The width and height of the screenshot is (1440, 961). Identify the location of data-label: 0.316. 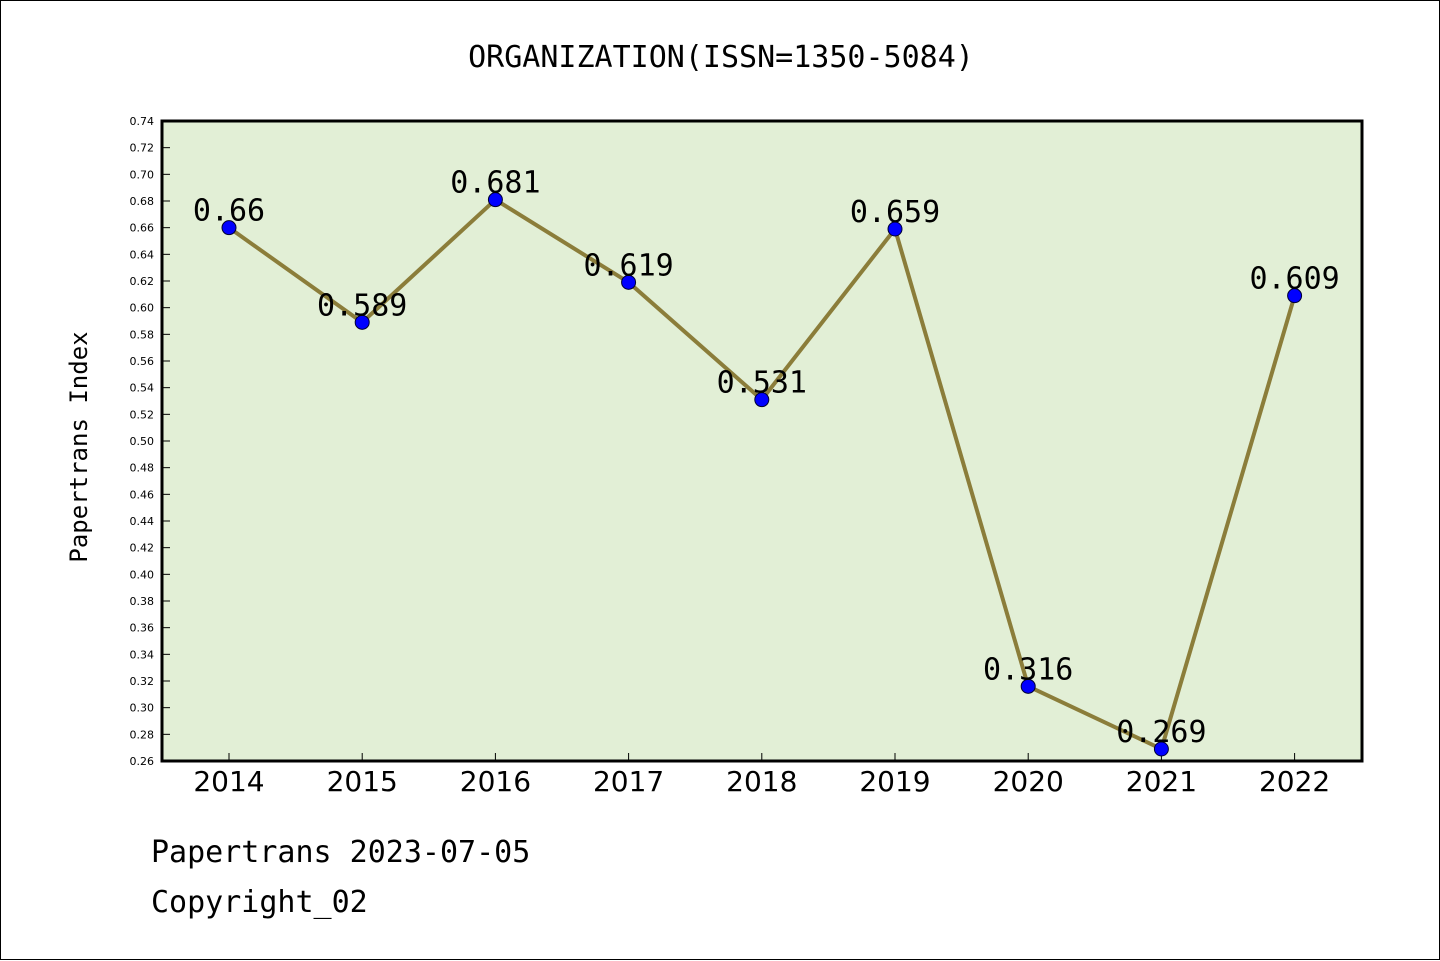
(1028, 669).